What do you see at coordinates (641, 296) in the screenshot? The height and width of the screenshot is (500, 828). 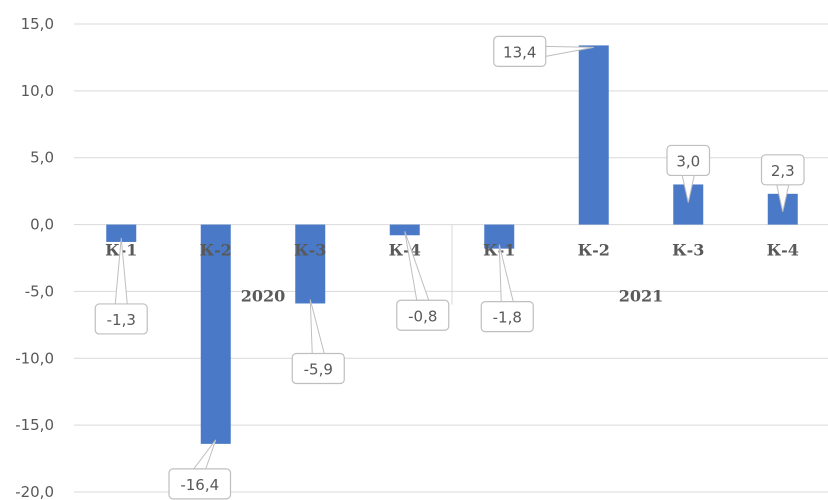 I see `group-label: 2021` at bounding box center [641, 296].